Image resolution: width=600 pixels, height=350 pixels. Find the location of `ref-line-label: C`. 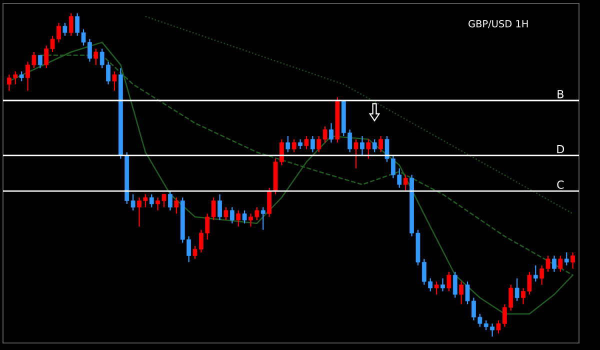

ref-line-label: C is located at coordinates (560, 184).